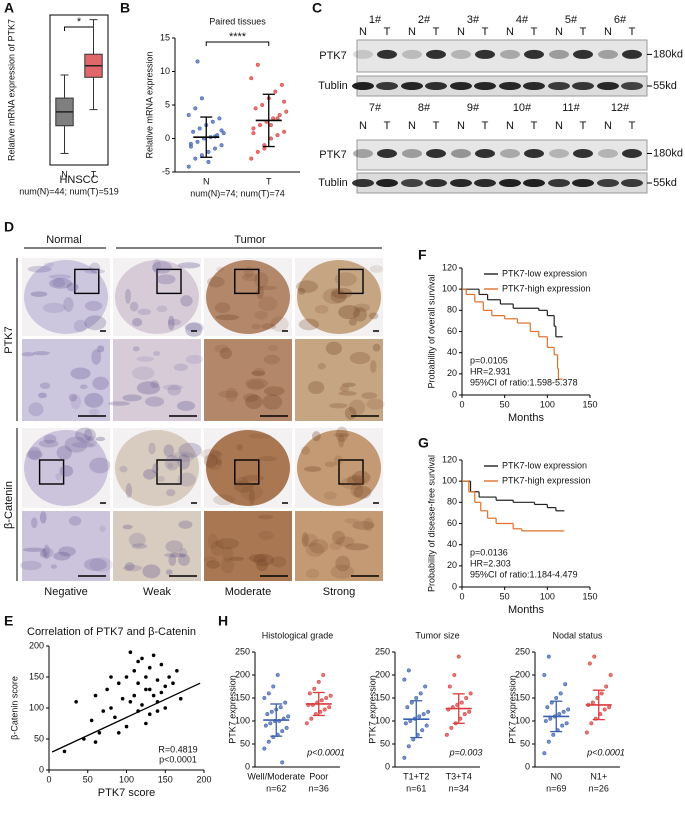 The height and width of the screenshot is (815, 685). I want to click on panel-label: H, so click(223, 621).